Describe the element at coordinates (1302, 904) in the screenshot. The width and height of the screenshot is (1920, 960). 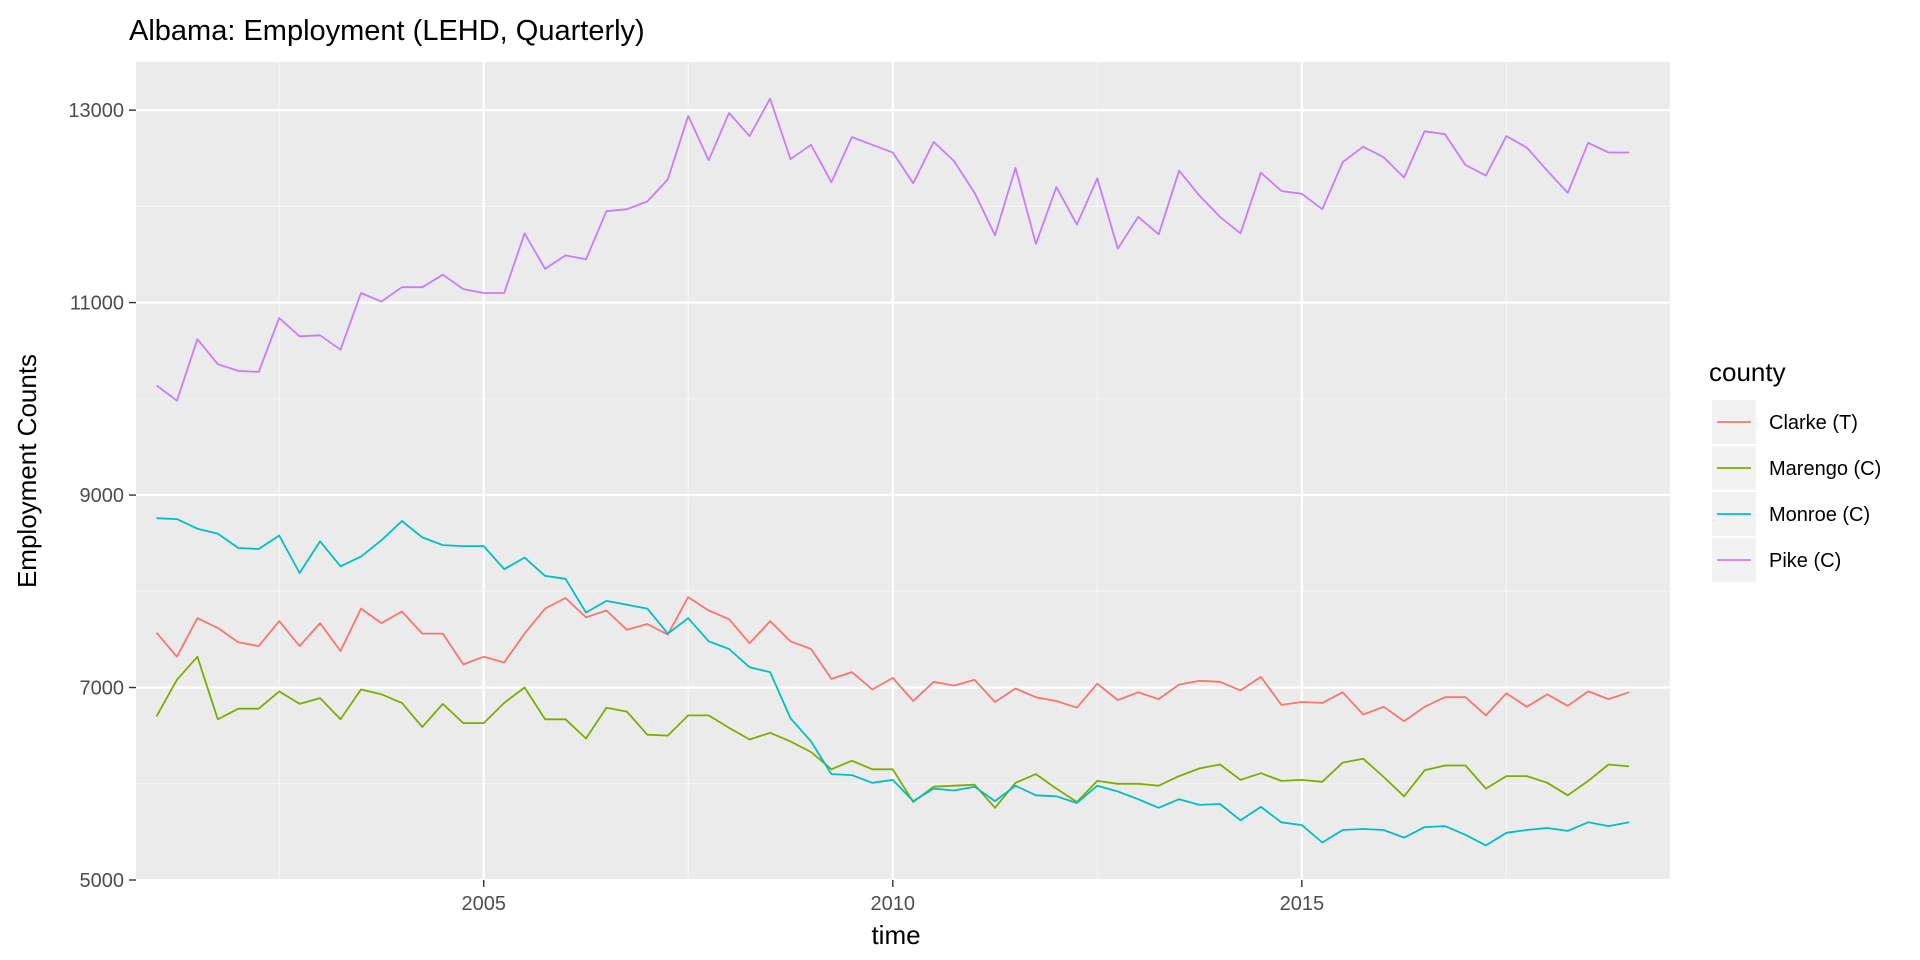
I see `x-tick-label: 2015` at that location.